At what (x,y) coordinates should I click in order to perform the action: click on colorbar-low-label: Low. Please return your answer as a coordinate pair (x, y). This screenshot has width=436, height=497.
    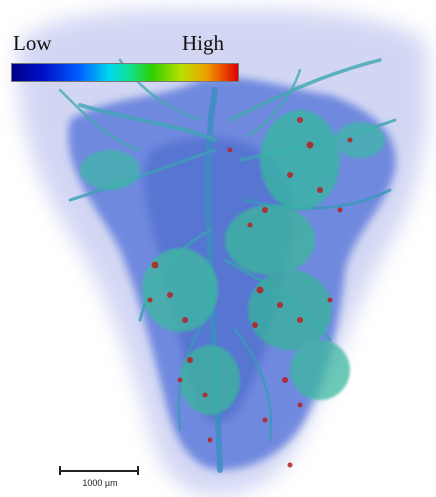
    Looking at the image, I should click on (32, 43).